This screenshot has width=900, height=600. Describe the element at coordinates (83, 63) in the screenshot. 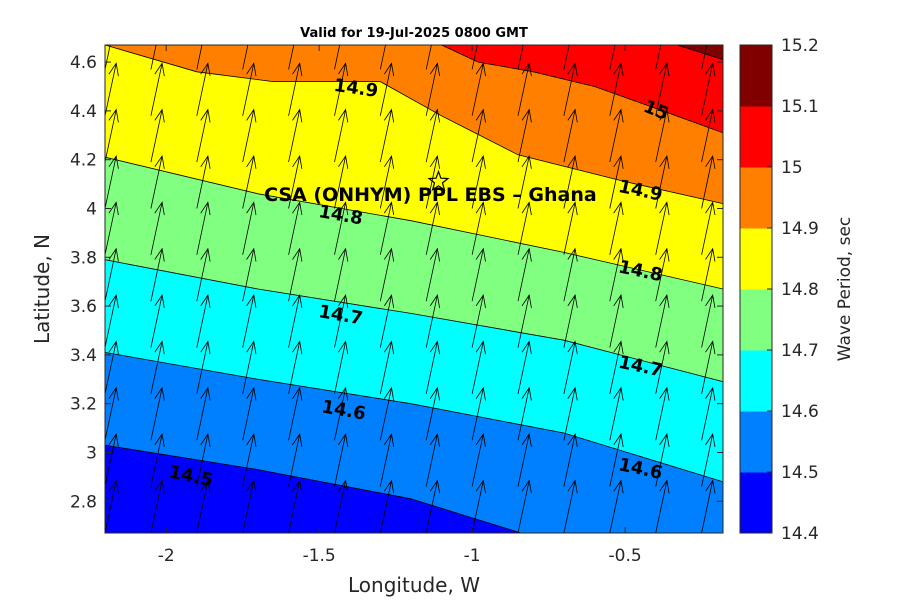

I see `y-tick-label: 4.6` at that location.